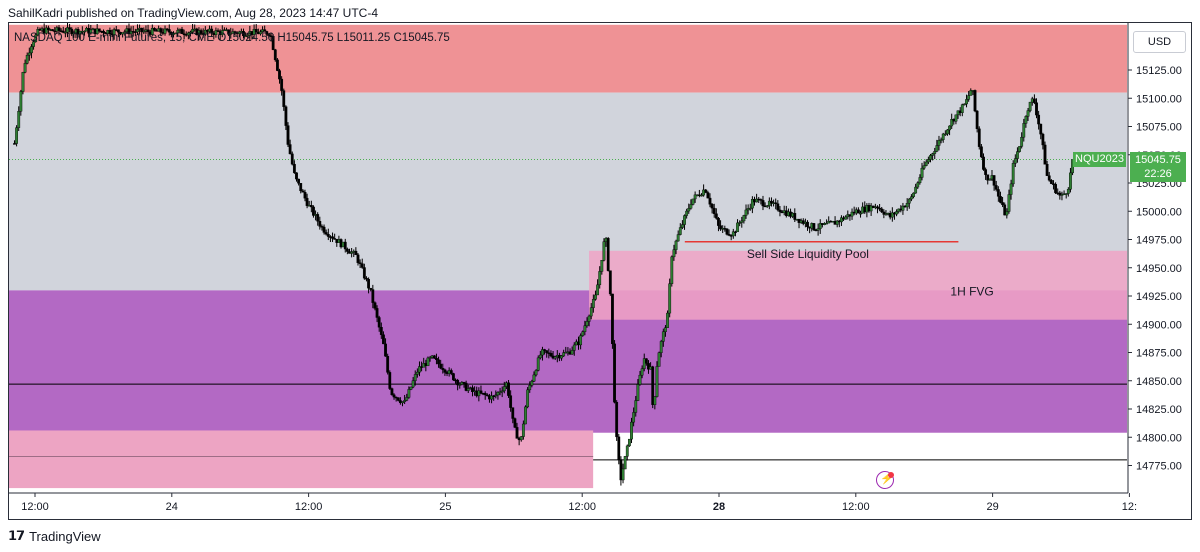 The image size is (1200, 552). What do you see at coordinates (1159, 42) in the screenshot?
I see `currency-button: USD` at bounding box center [1159, 42].